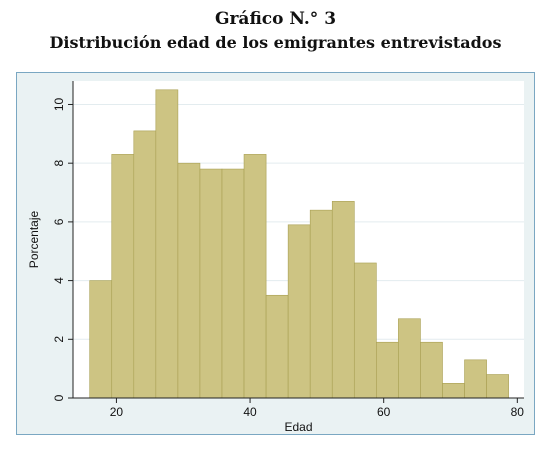 Image resolution: width=551 pixels, height=463 pixels. What do you see at coordinates (275, 19) in the screenshot?
I see `chart-title: Gráfico N.° 3` at bounding box center [275, 19].